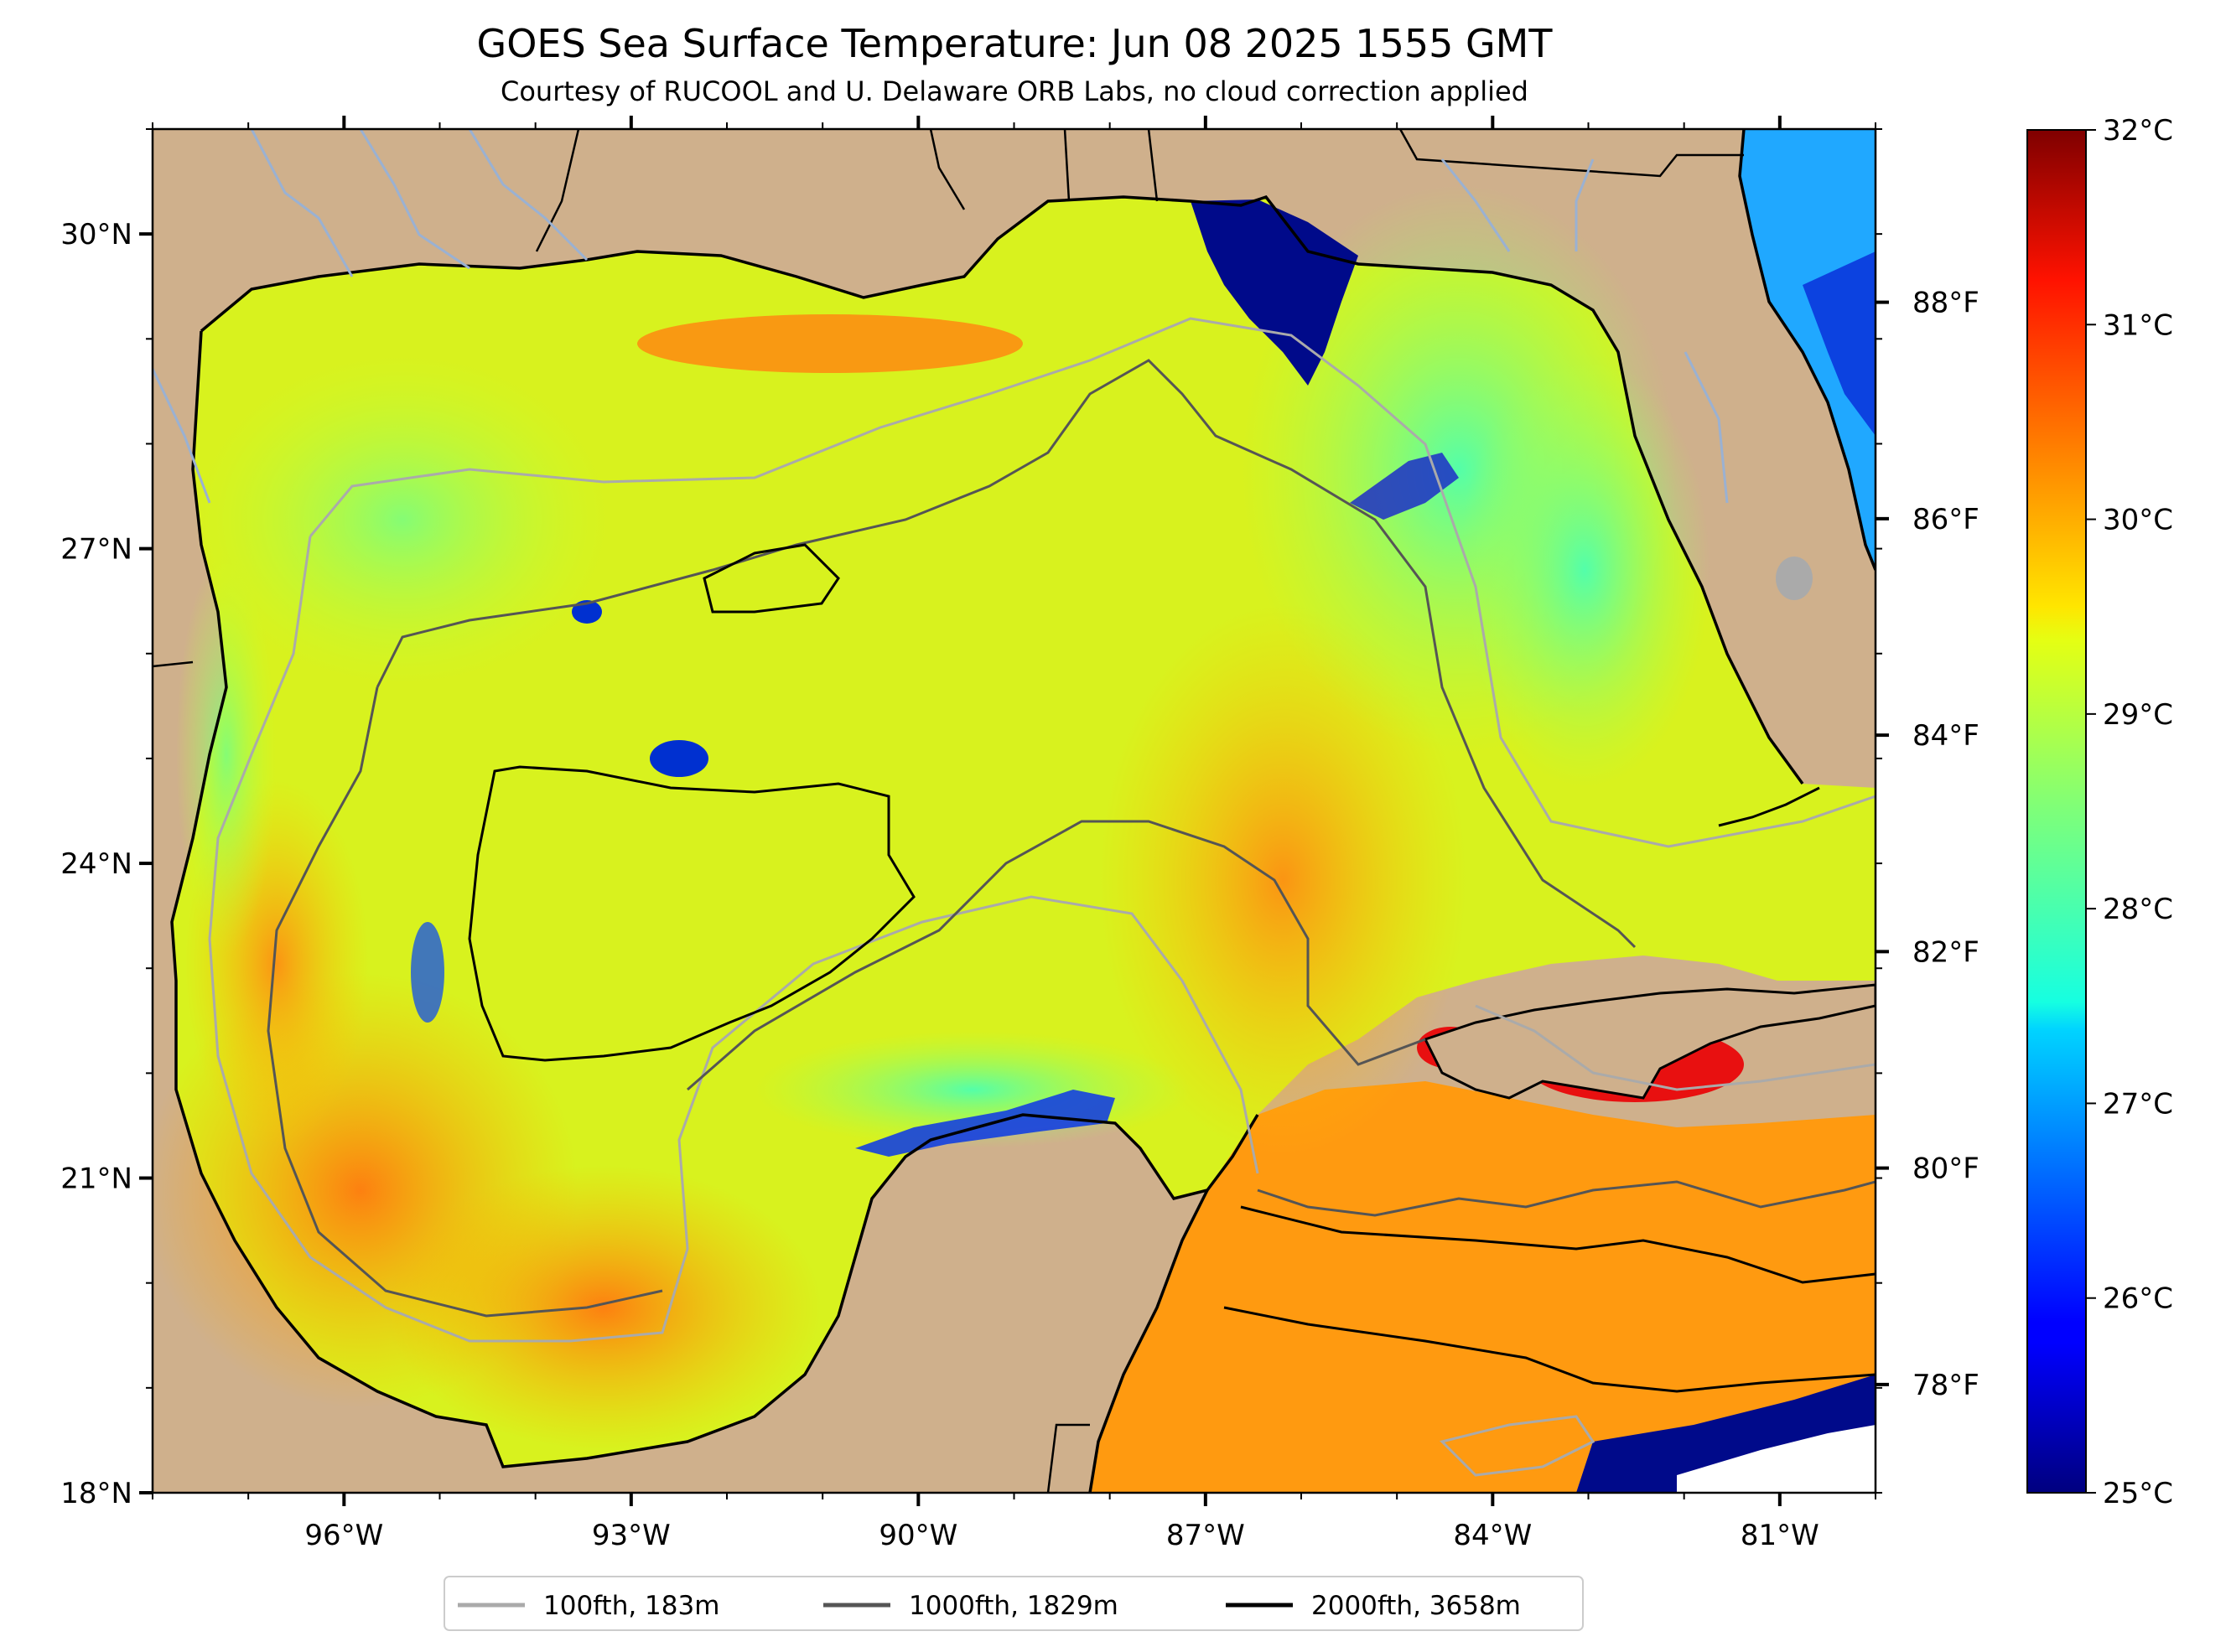 This screenshot has height=1652, width=2231. I want to click on colorbar-tick-label: 28°C, so click(2138, 909).